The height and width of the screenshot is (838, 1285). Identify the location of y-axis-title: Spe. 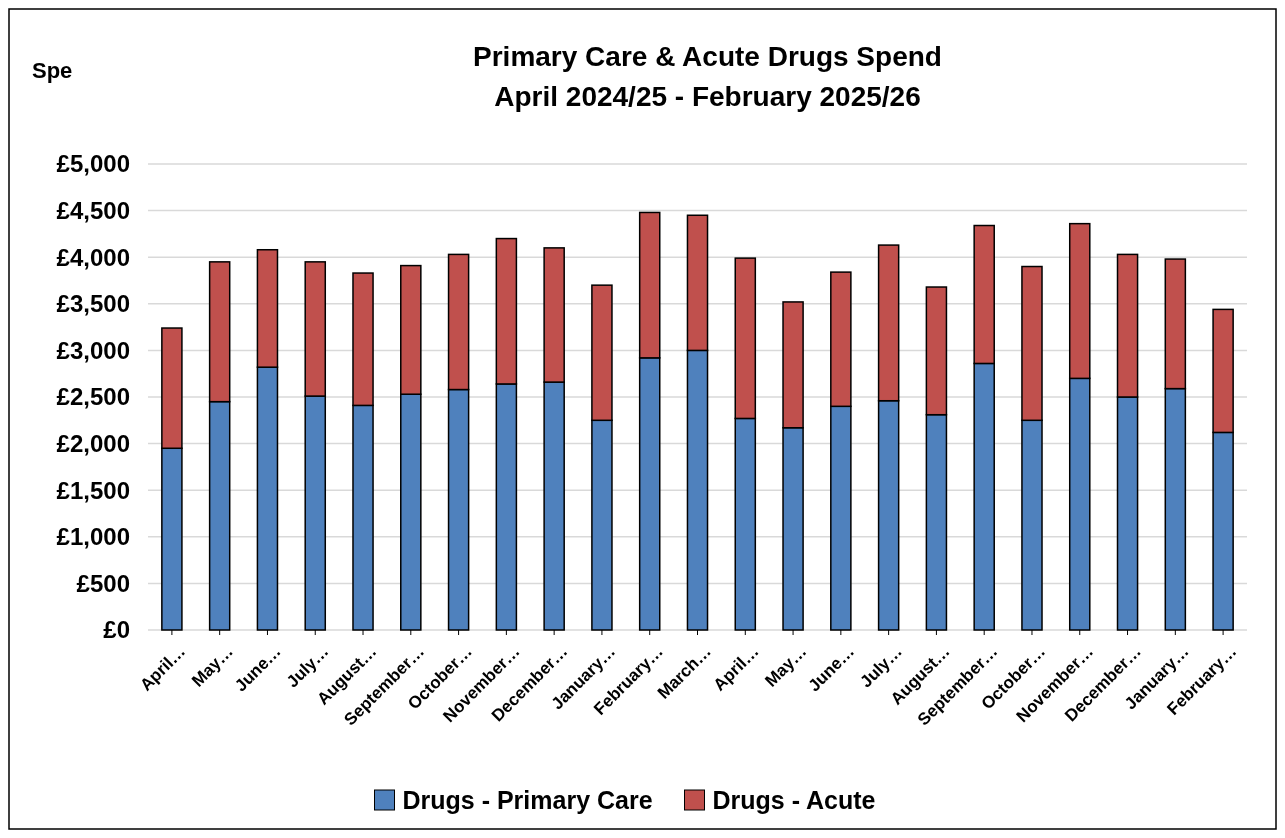
(52, 70).